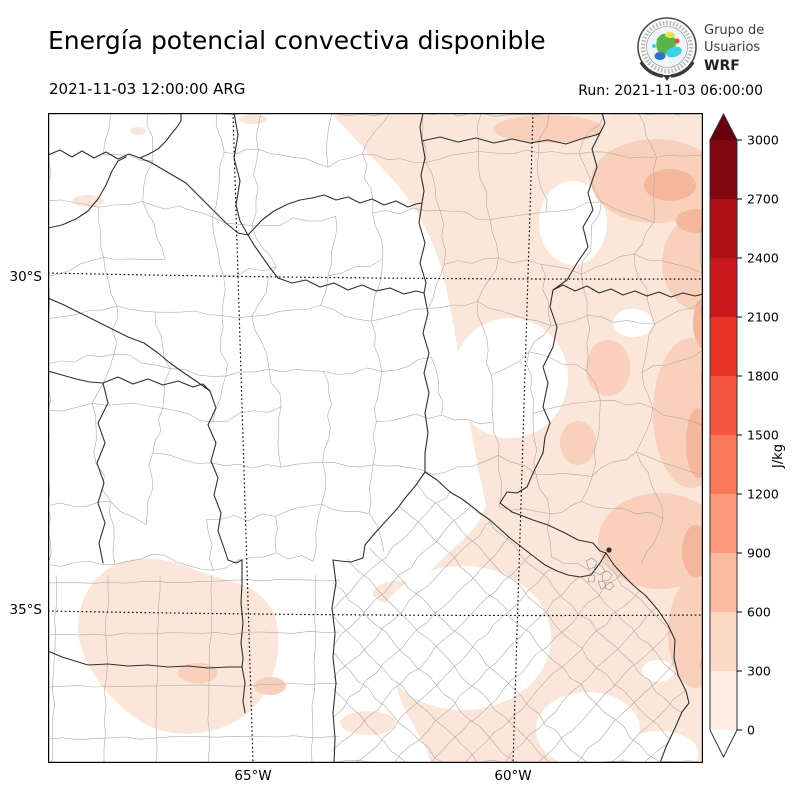 This screenshot has height=800, width=800. I want to click on gridline-65w, so click(243, 438).